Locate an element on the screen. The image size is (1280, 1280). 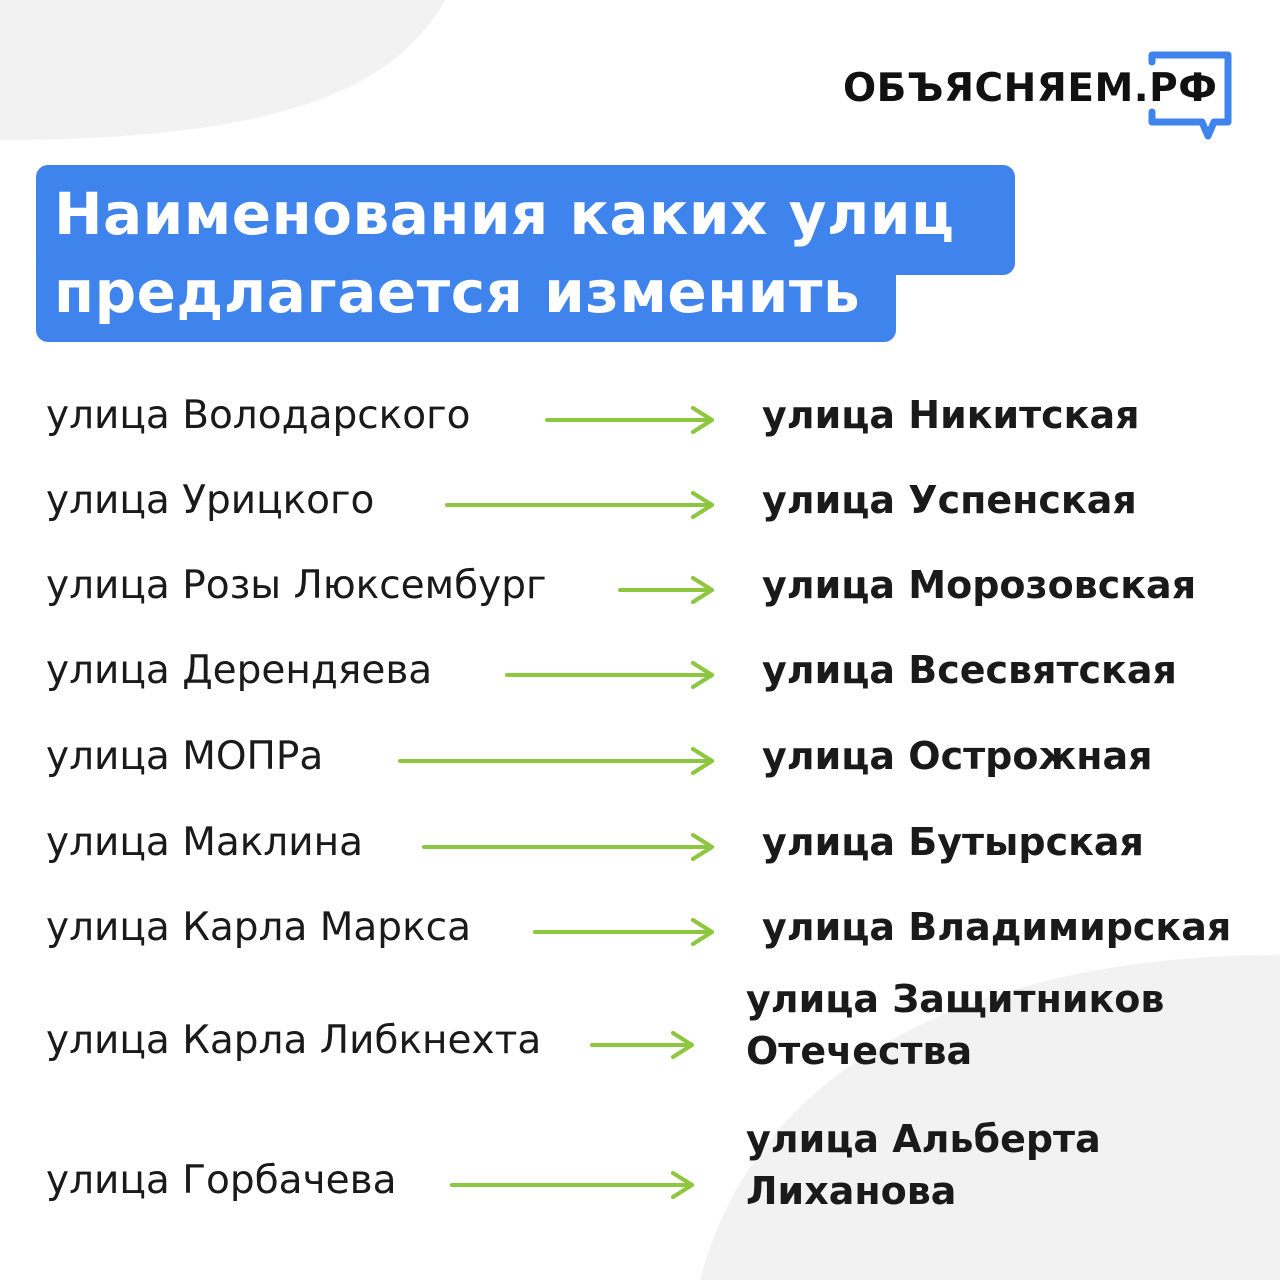
new-street-name: улица Успенская is located at coordinates (949, 500).